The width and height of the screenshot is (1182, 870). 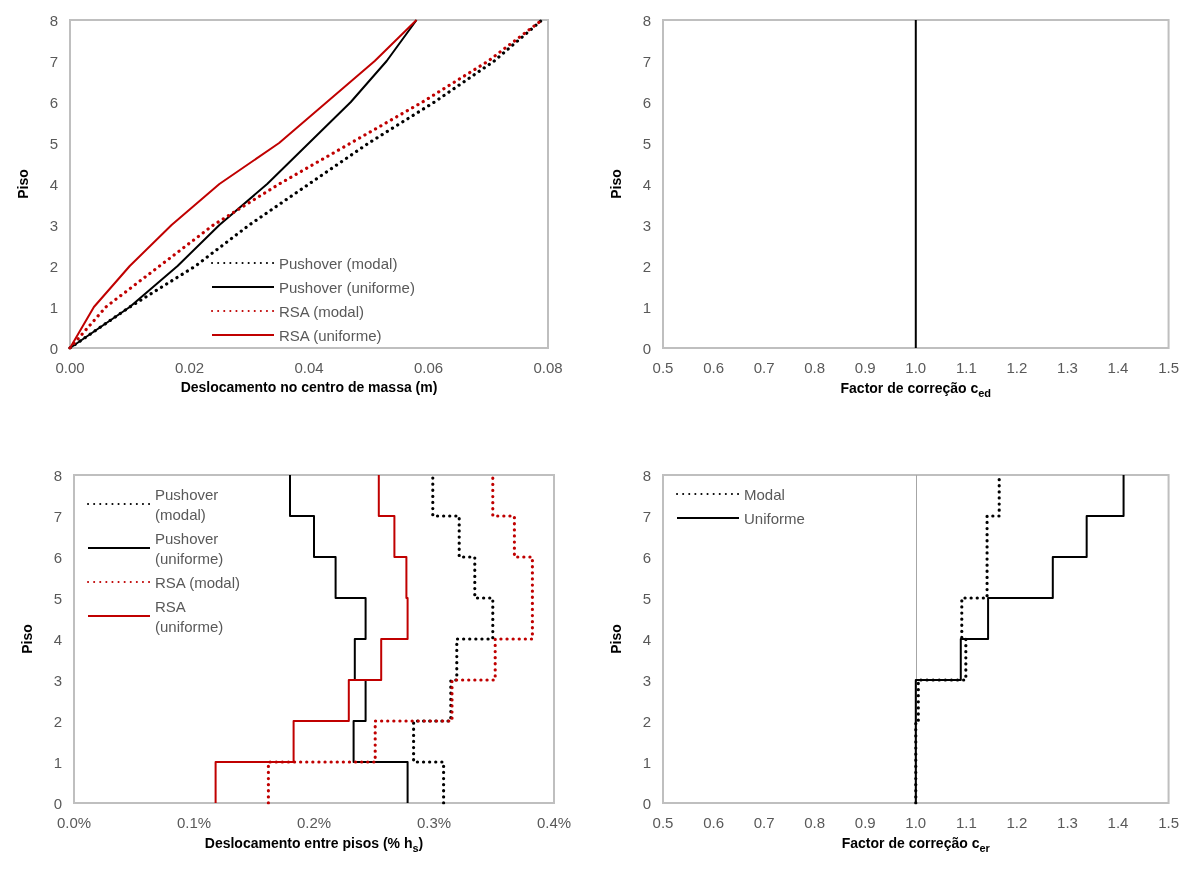 What do you see at coordinates (774, 518) in the screenshot?
I see `legend-label: Uniforme` at bounding box center [774, 518].